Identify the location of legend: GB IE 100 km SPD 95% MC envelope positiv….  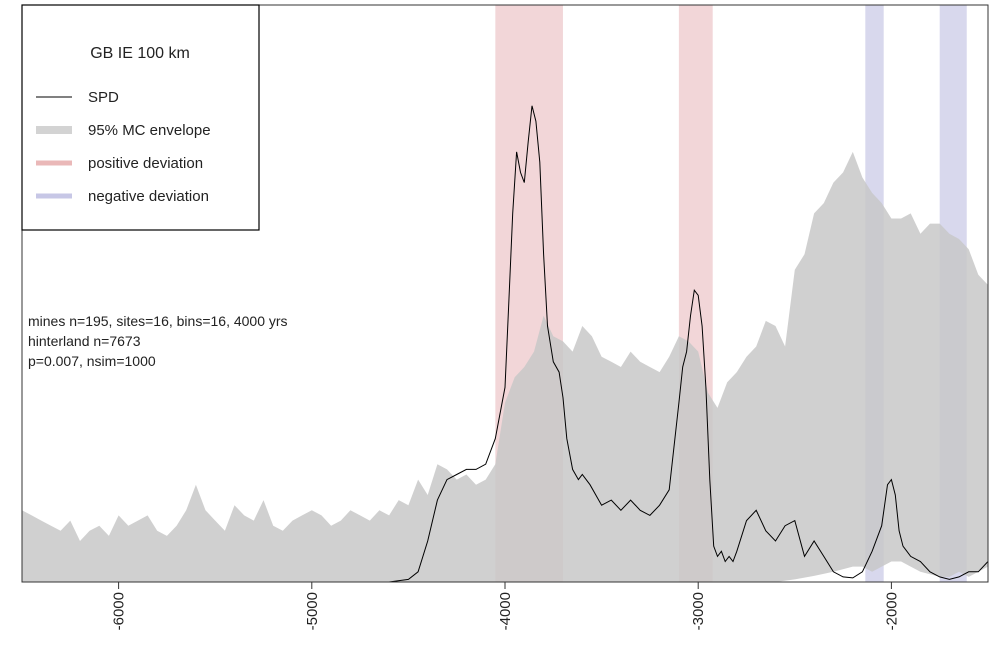
(140, 117).